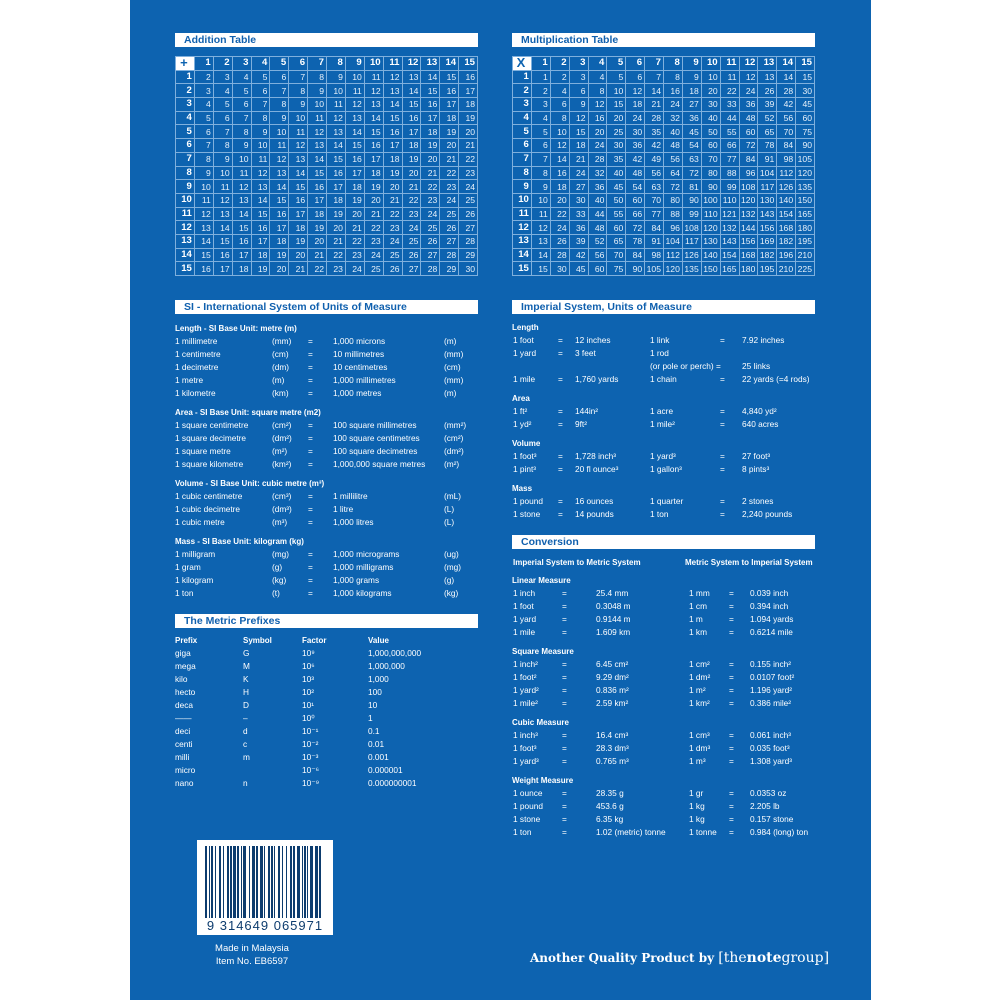 The height and width of the screenshot is (1000, 1000). Describe the element at coordinates (659, 514) in the screenshot. I see `cell: 1 ton` at that location.